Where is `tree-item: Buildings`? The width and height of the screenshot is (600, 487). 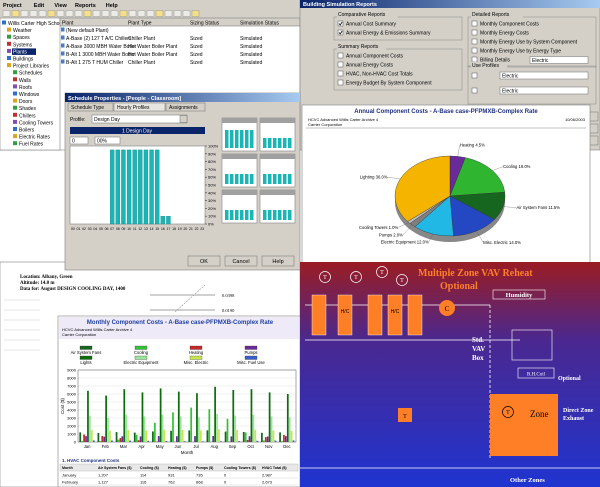
tree-item: Buildings is located at coordinates (23, 60).